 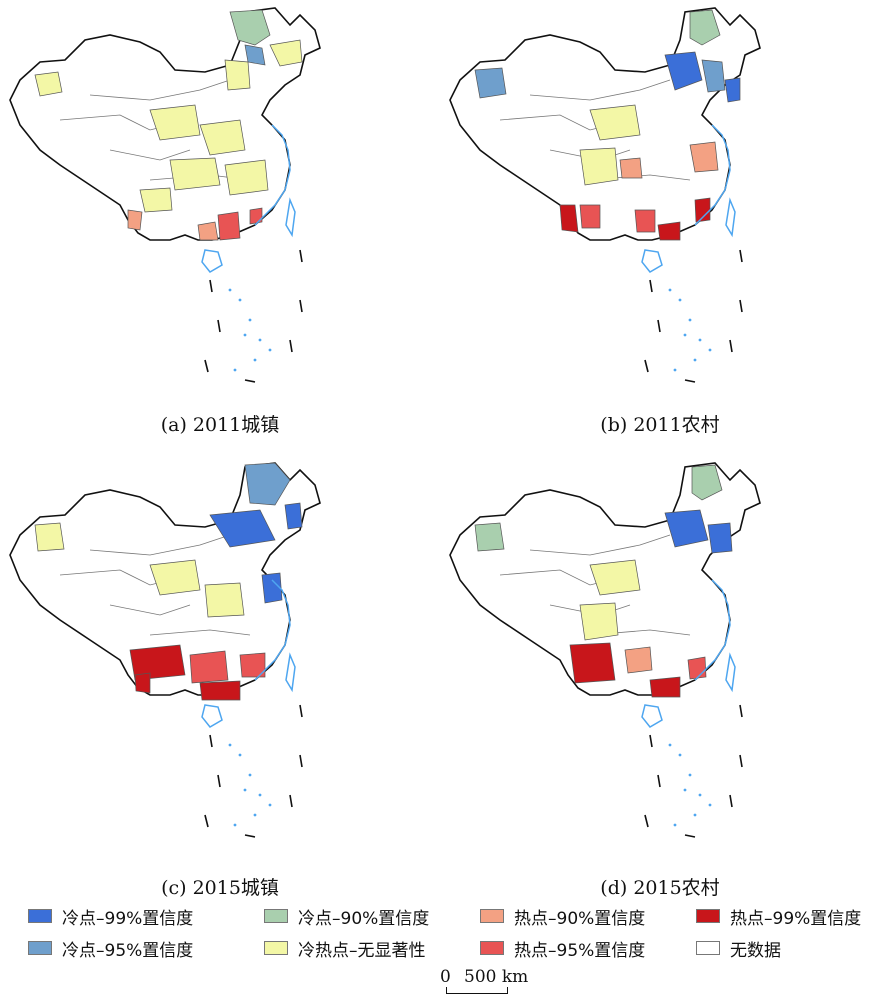 What do you see at coordinates (496, 977) in the screenshot?
I see `scale-distance-label: 500 km` at bounding box center [496, 977].